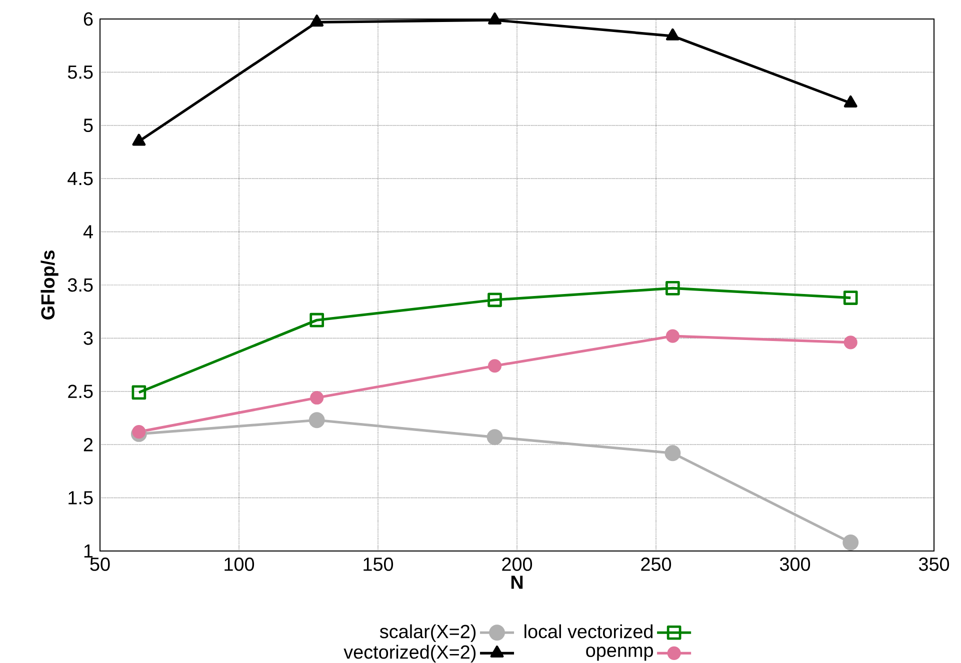  Describe the element at coordinates (80, 72) in the screenshot. I see `y-tick-label: 5.5` at that location.